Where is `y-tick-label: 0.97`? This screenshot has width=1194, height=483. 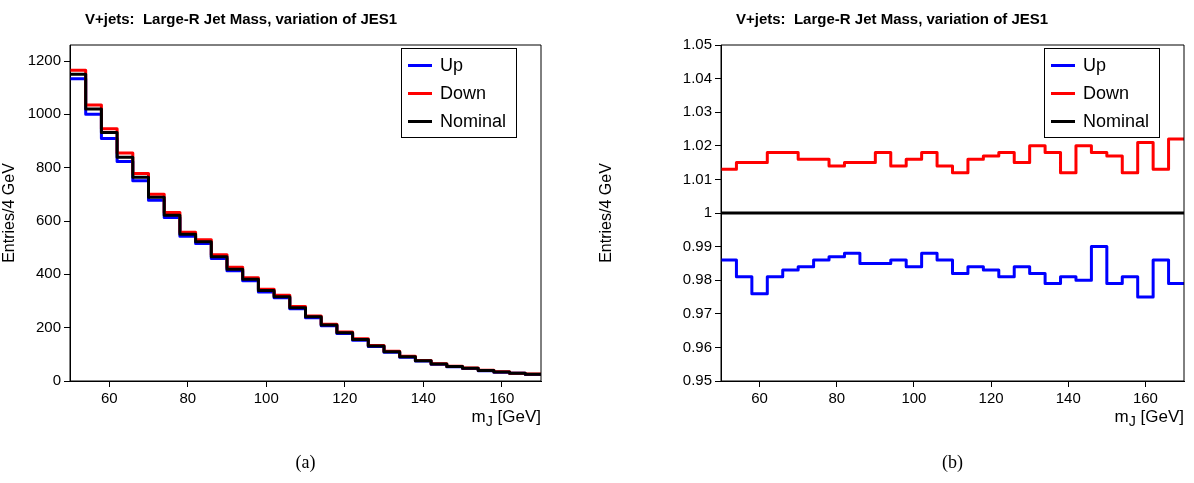
y-tick-label: 0.97 is located at coordinates (697, 312).